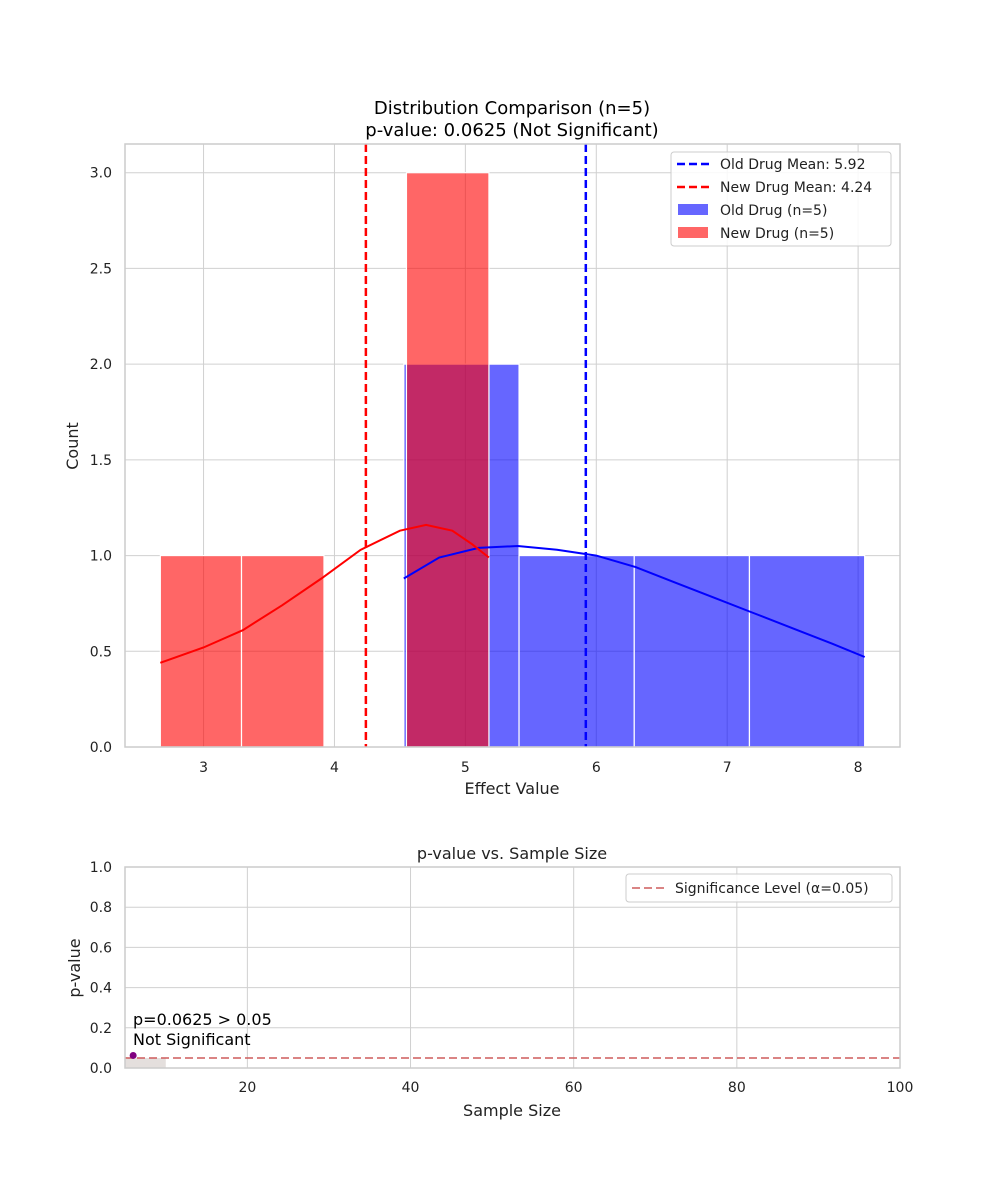  I want to click on pvalue-x-tick-label: 100, so click(900, 1088).